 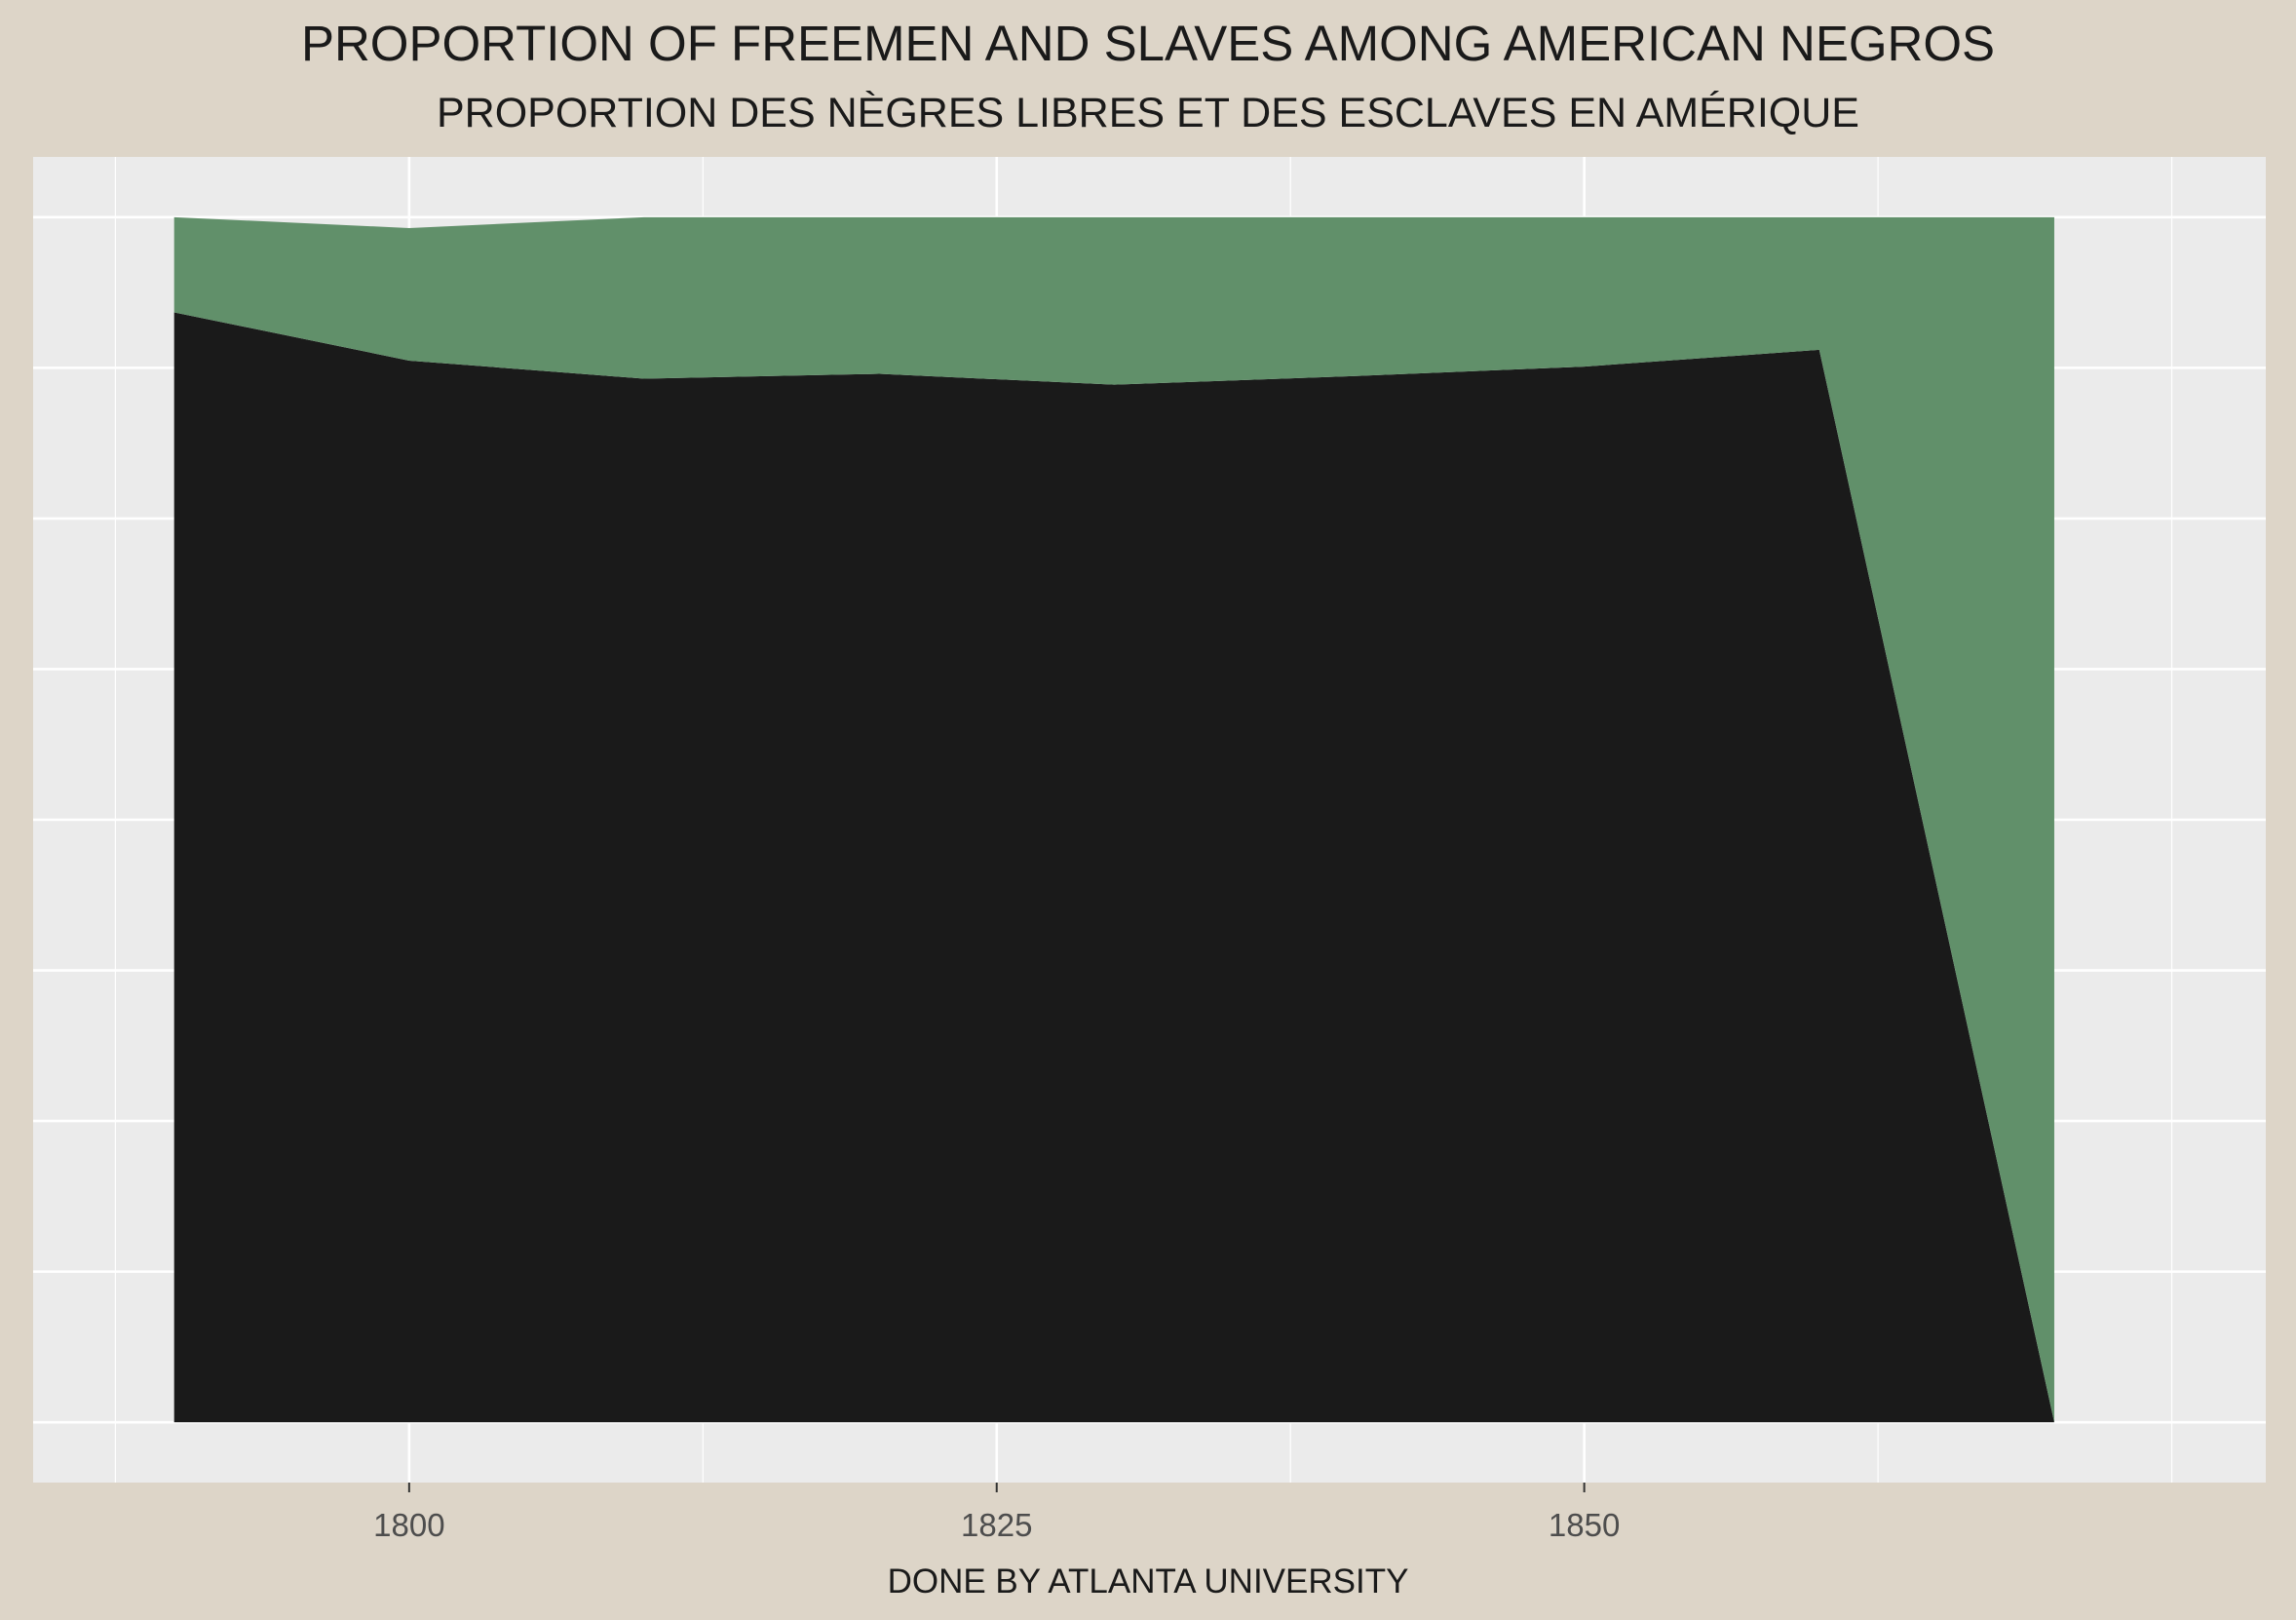 What do you see at coordinates (1584, 1525) in the screenshot?
I see `x-tick-label: 1850` at bounding box center [1584, 1525].